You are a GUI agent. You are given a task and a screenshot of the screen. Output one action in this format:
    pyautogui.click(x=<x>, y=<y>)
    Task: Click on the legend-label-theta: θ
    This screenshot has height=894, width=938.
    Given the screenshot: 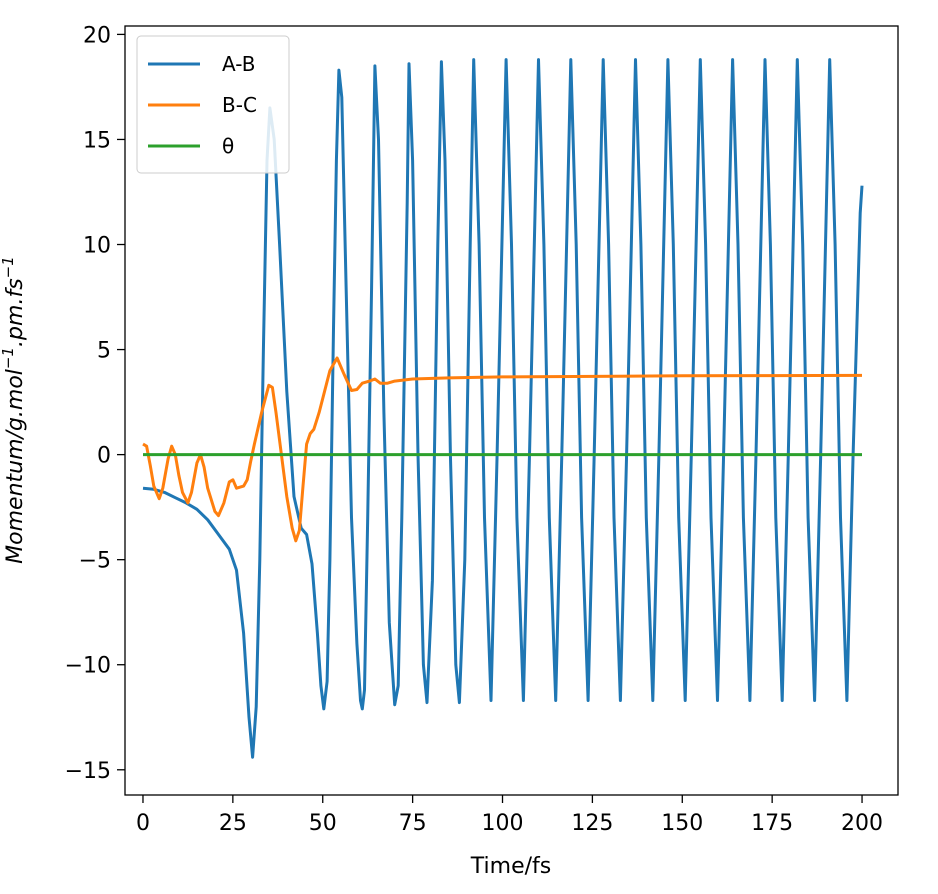 What is the action you would take?
    pyautogui.click(x=228, y=146)
    